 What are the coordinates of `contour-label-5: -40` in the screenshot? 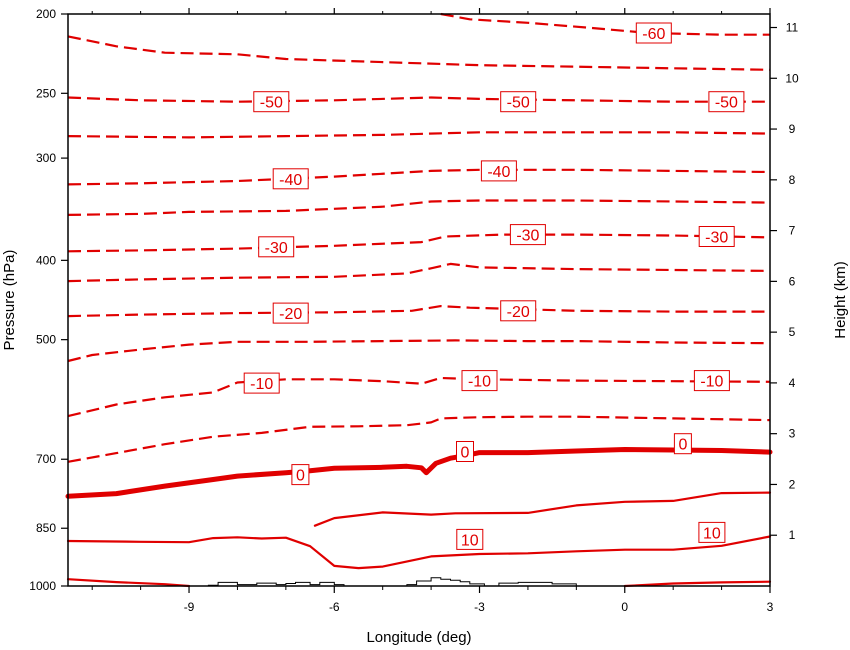 It's located at (498, 172).